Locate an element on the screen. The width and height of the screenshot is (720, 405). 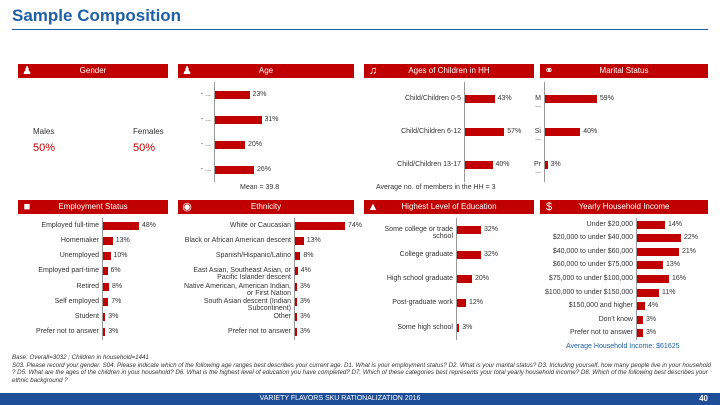
children-value-label: 40% is located at coordinates (502, 165).